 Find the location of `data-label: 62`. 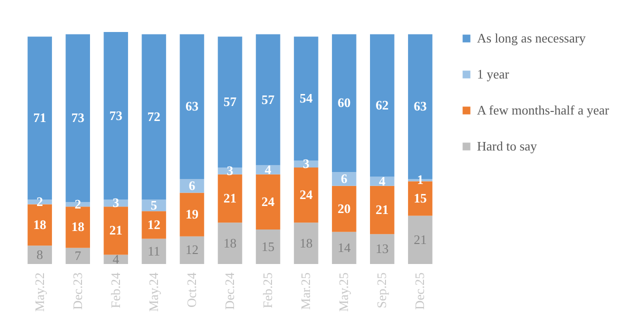

data-label: 62 is located at coordinates (382, 105).